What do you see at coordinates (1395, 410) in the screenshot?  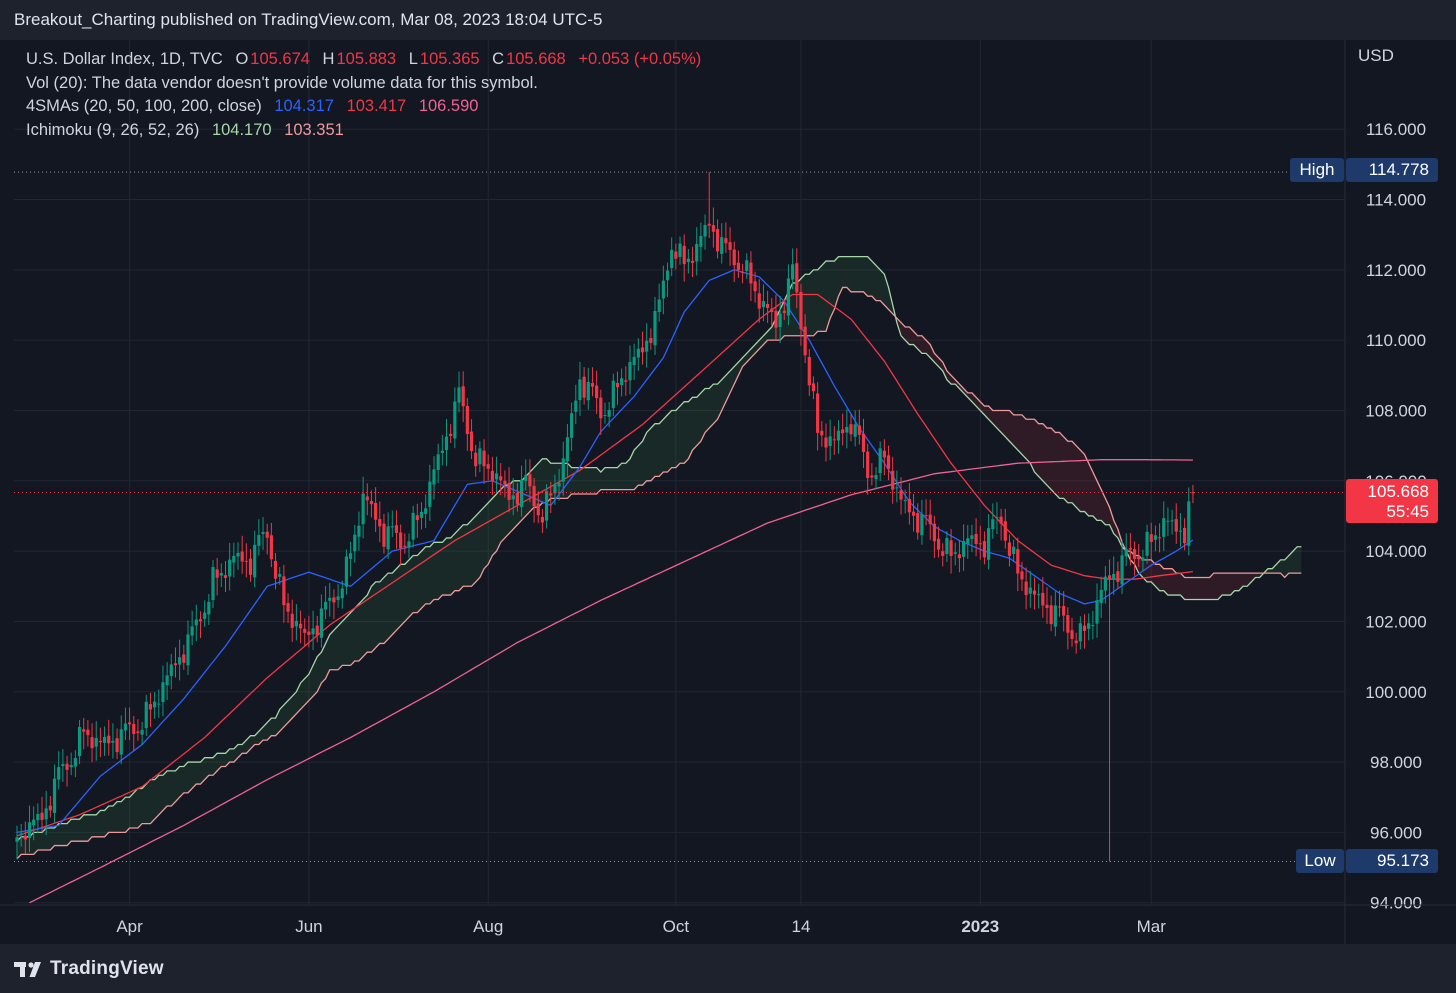 I see `y-tick-label: 108.000` at bounding box center [1395, 410].